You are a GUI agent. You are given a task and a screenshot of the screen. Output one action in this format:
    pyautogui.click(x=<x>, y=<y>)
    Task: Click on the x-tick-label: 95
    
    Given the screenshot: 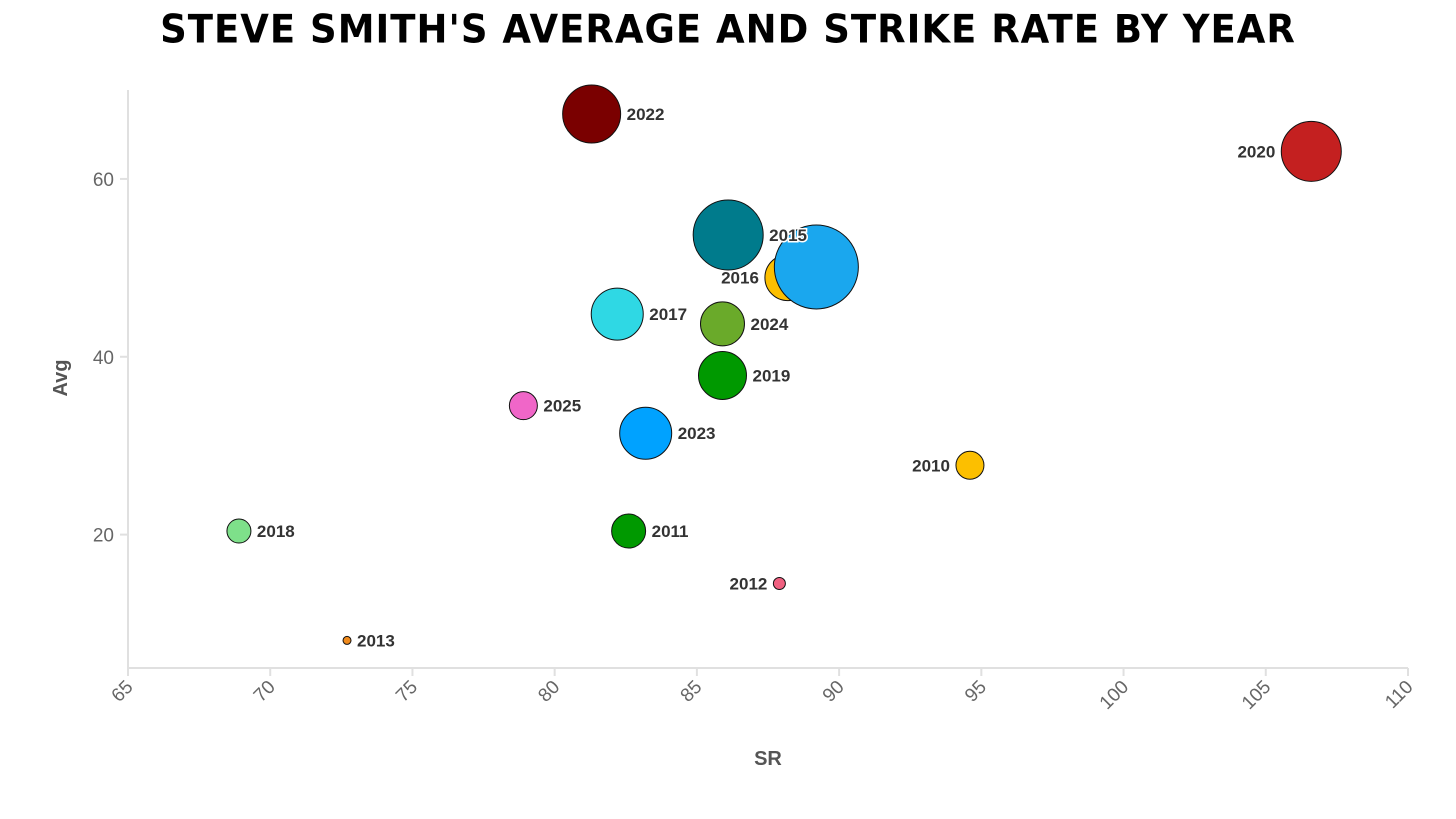 What is the action you would take?
    pyautogui.click(x=976, y=692)
    